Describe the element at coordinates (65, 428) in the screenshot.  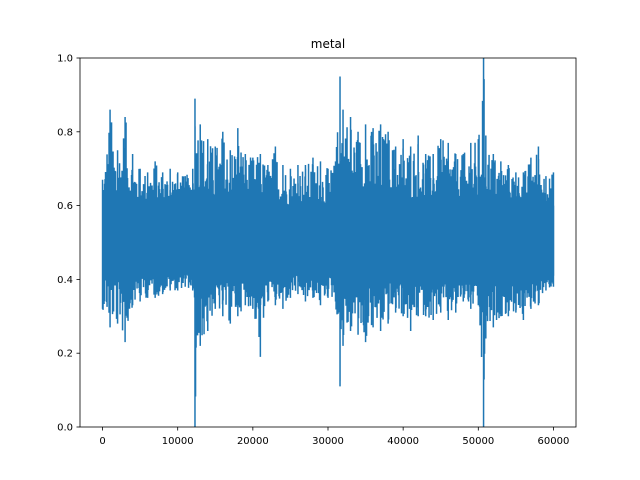
I see `y-tick-label: 0.0` at that location.